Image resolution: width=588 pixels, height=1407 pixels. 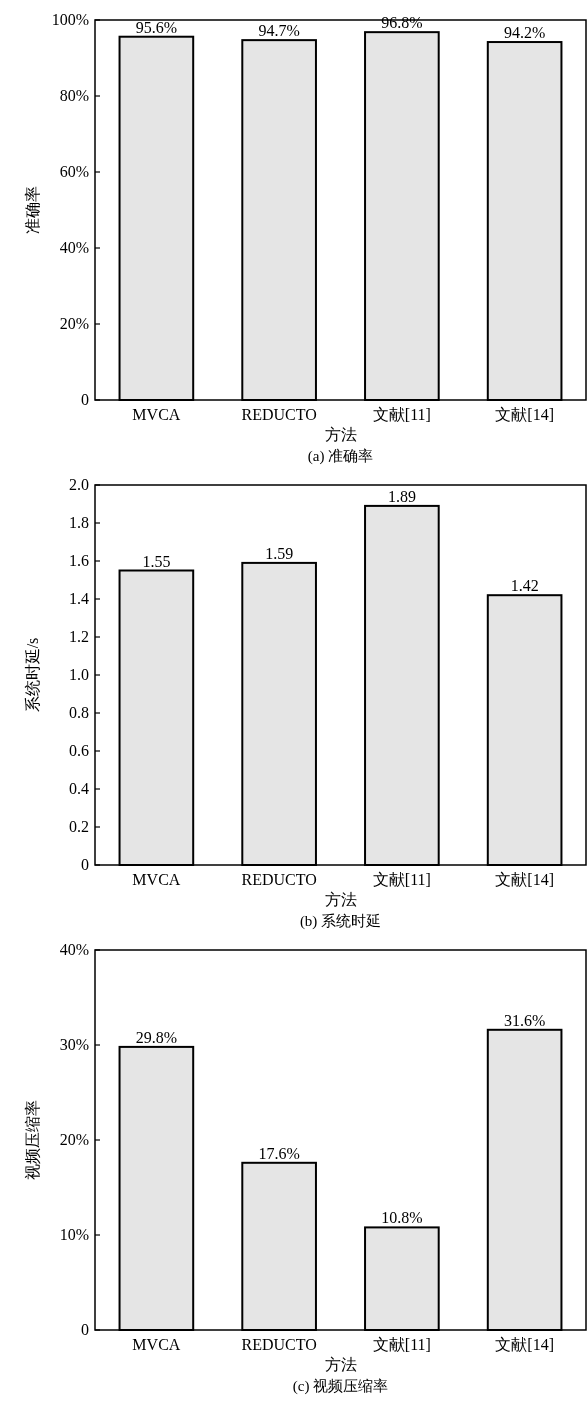 What do you see at coordinates (79, 522) in the screenshot?
I see `y-tick-label: 1.8` at bounding box center [79, 522].